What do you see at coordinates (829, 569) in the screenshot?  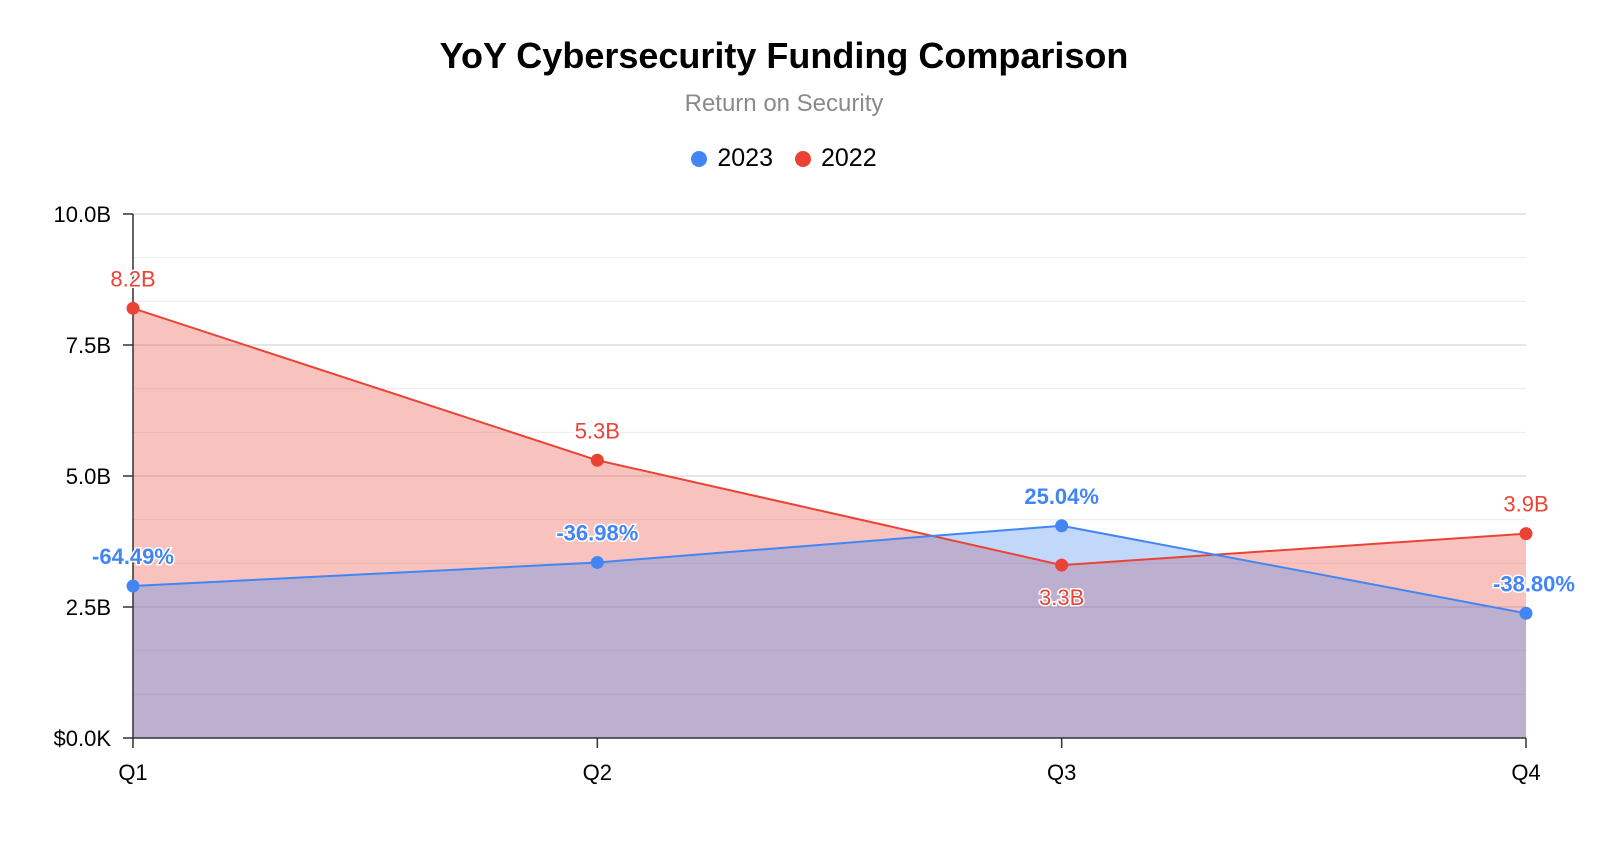 I see `line-2023` at bounding box center [829, 569].